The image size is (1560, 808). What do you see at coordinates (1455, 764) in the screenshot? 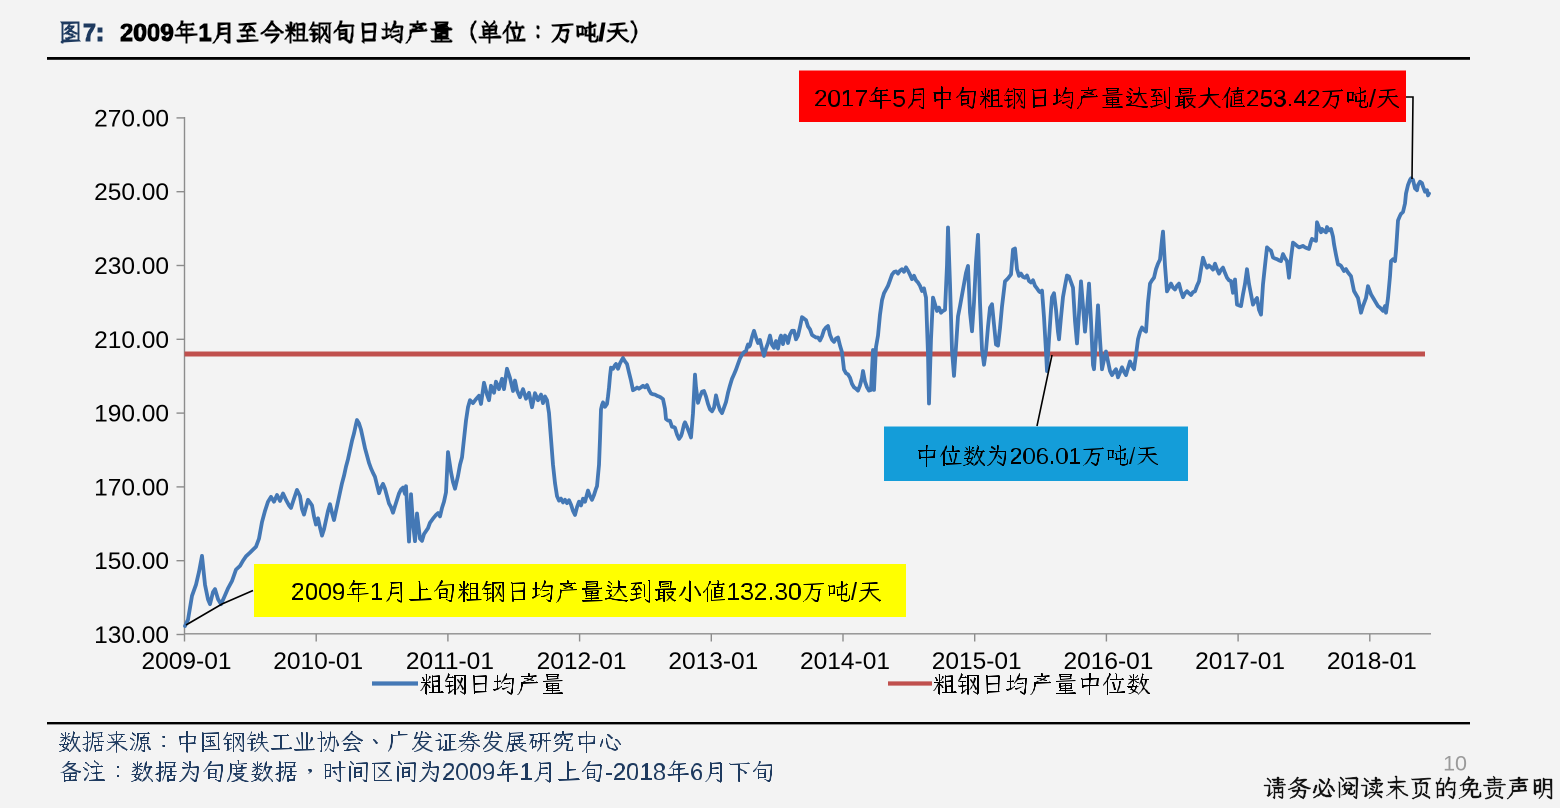
I see `svg-text: 10` at bounding box center [1455, 764].